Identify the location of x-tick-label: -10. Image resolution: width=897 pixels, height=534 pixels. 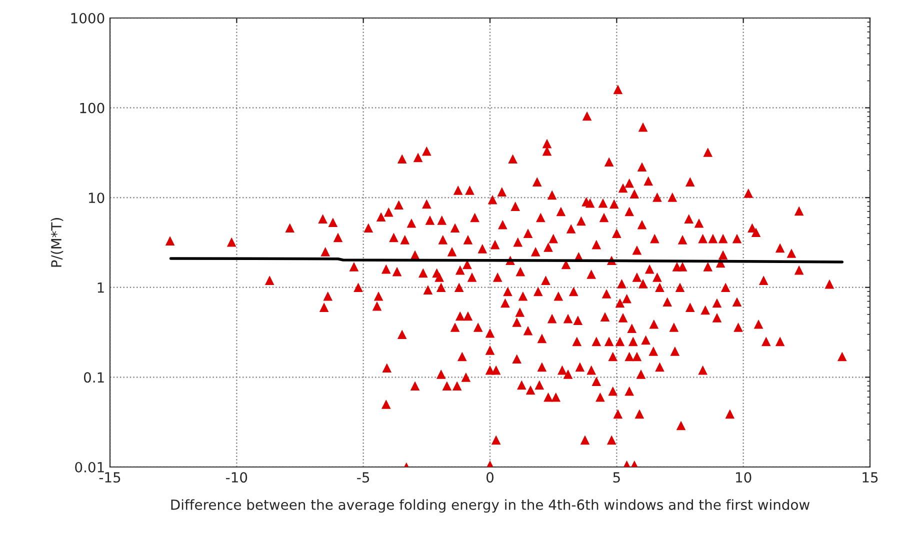
(237, 477).